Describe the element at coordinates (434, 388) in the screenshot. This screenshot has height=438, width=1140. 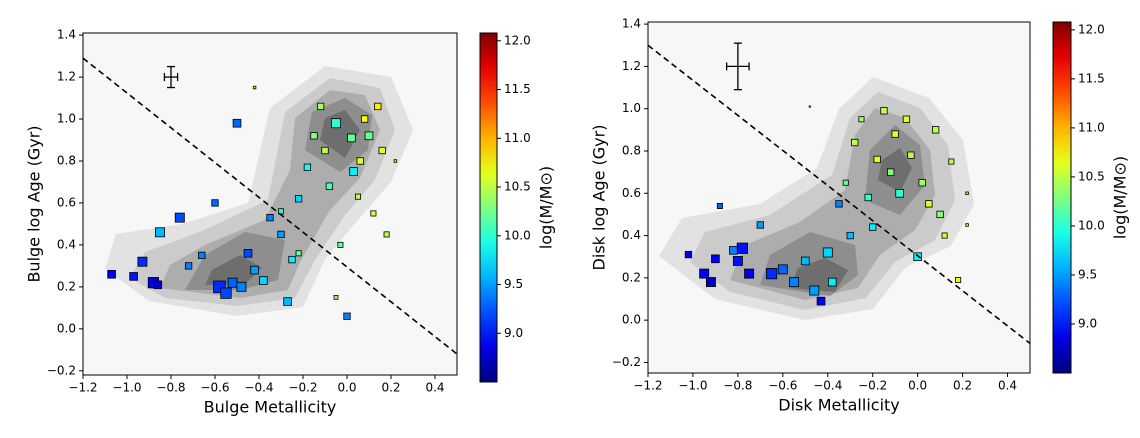
I see `x-tick-label: 0.4` at that location.